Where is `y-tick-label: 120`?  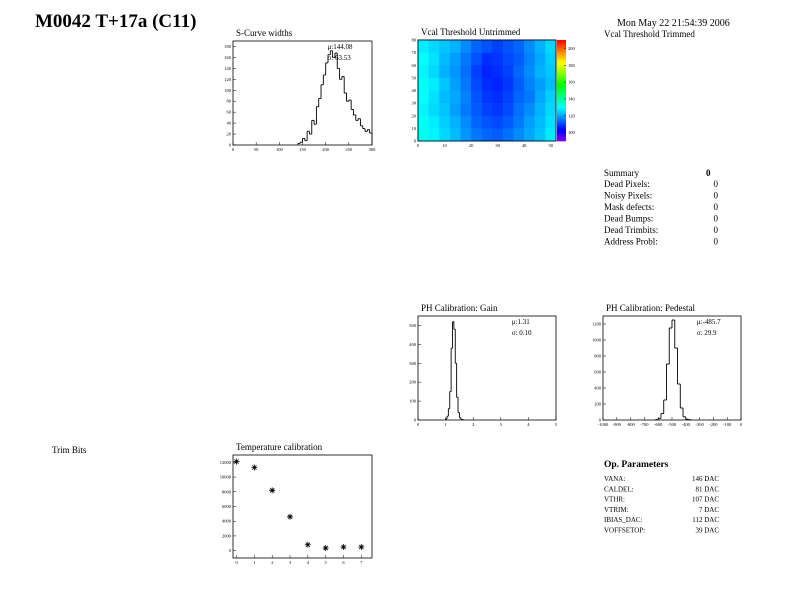
y-tick-label: 120 is located at coordinates (228, 79).